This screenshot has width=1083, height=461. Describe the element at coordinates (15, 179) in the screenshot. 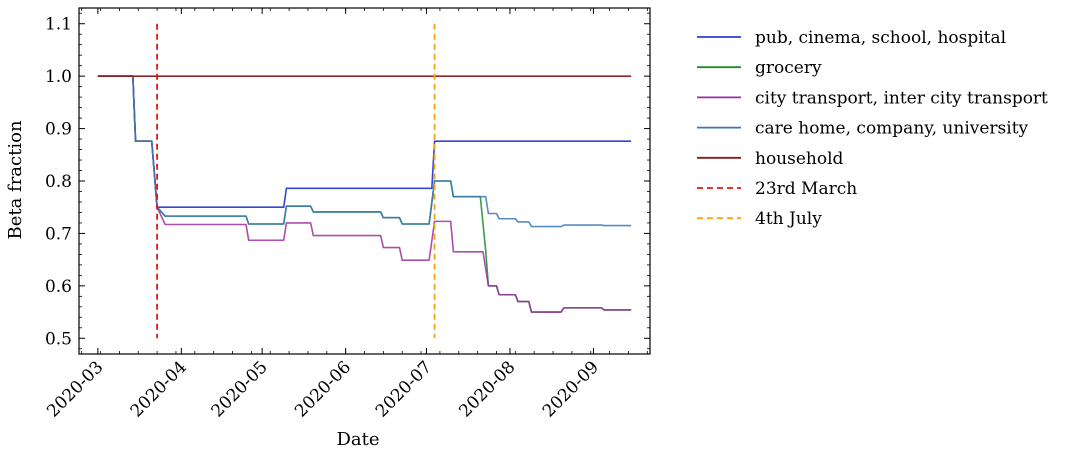

I see `y-axis-title: Beta fraction` at that location.